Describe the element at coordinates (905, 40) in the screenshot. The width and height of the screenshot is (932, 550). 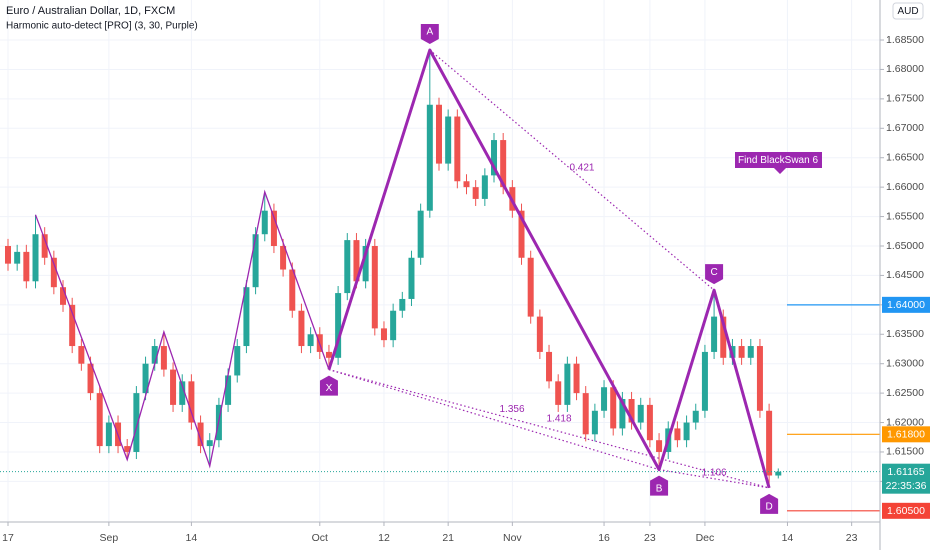
I see `y-tick-label: 1.68500` at that location.